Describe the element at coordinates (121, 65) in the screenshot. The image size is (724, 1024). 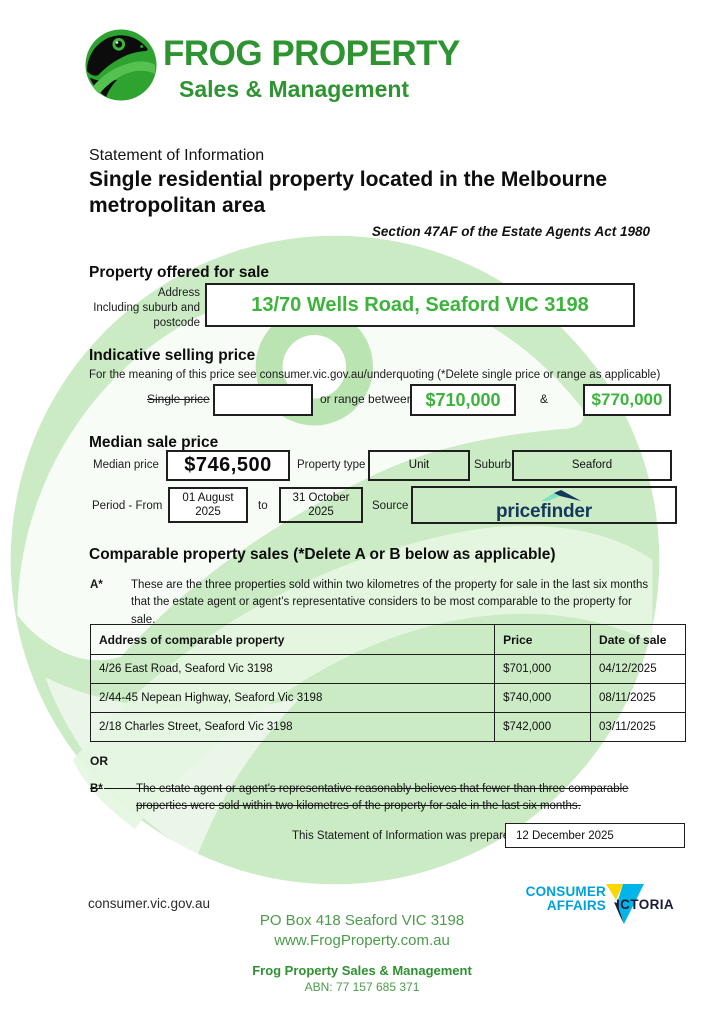
I see `frog-logo-icon` at that location.